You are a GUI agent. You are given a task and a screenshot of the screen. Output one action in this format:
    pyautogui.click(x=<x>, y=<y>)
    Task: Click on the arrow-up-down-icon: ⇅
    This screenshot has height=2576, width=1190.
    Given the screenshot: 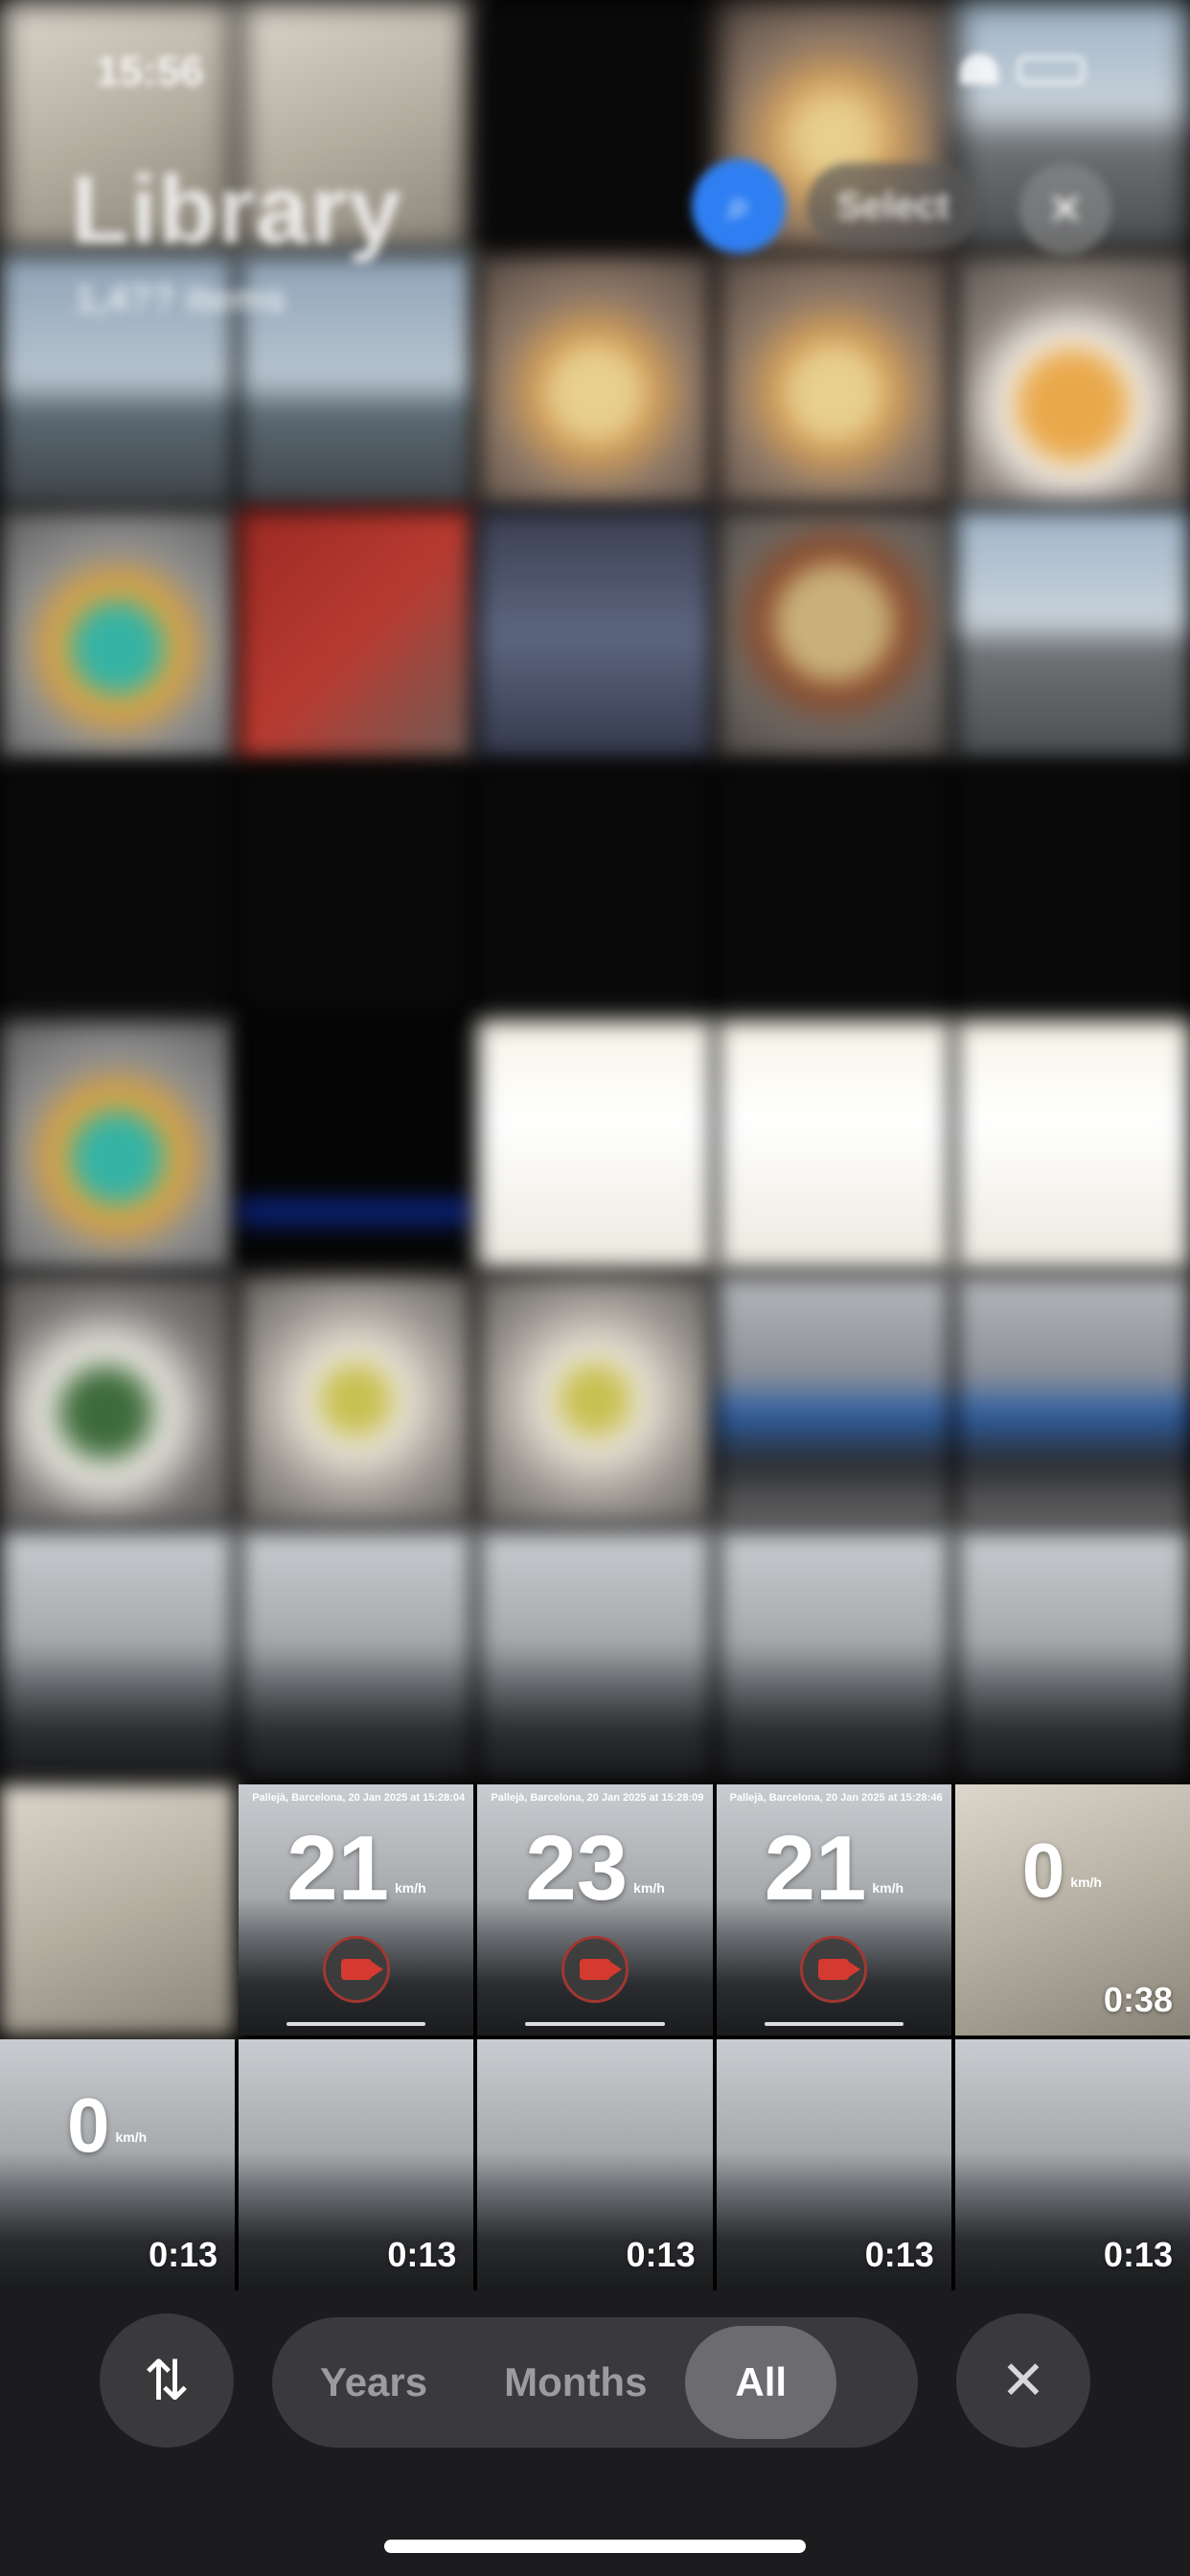 What is the action you would take?
    pyautogui.click(x=167, y=2381)
    